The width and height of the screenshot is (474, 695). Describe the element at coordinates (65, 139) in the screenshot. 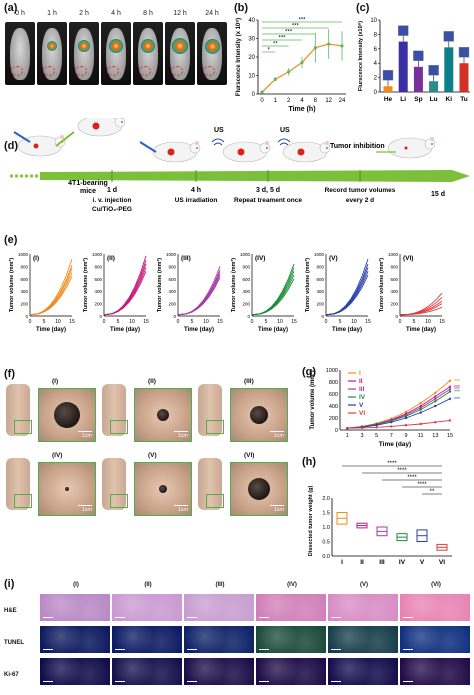

I see `step-arrow` at that location.